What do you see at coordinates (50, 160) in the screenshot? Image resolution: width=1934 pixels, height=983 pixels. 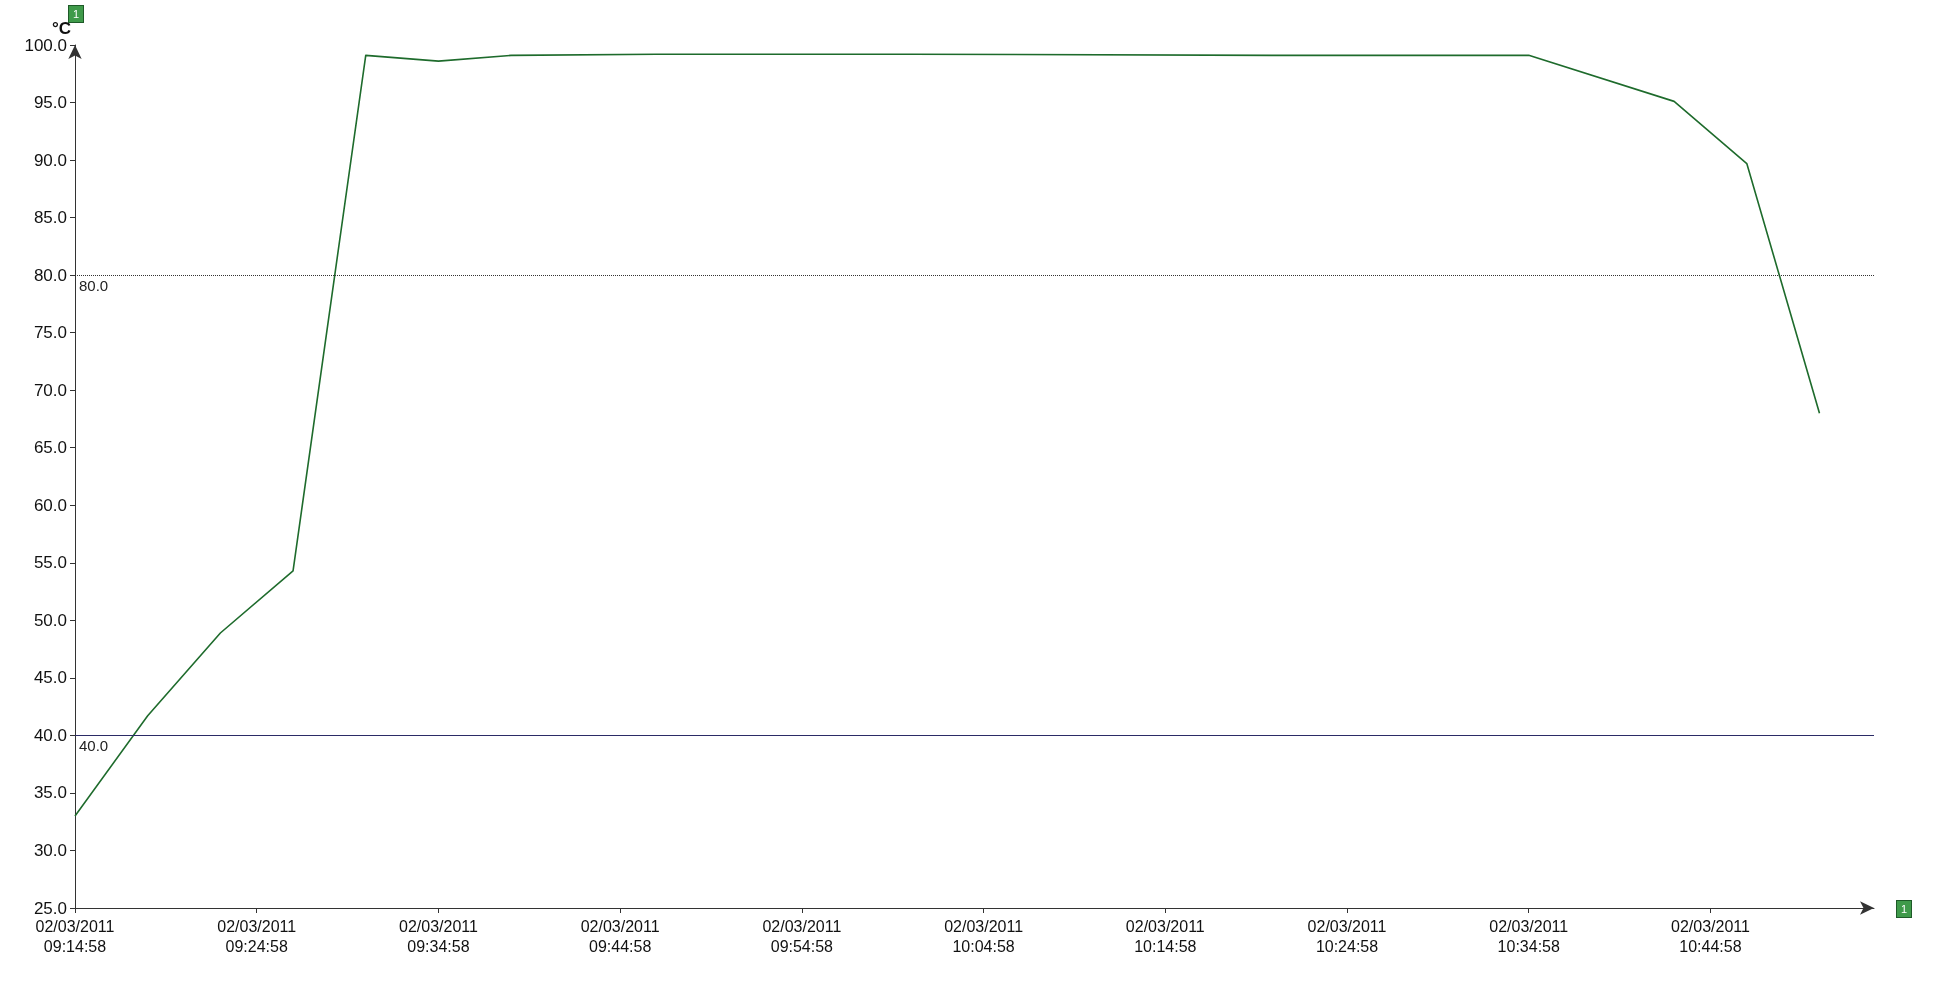 I see `y-tick-label: 90.0` at bounding box center [50, 160].